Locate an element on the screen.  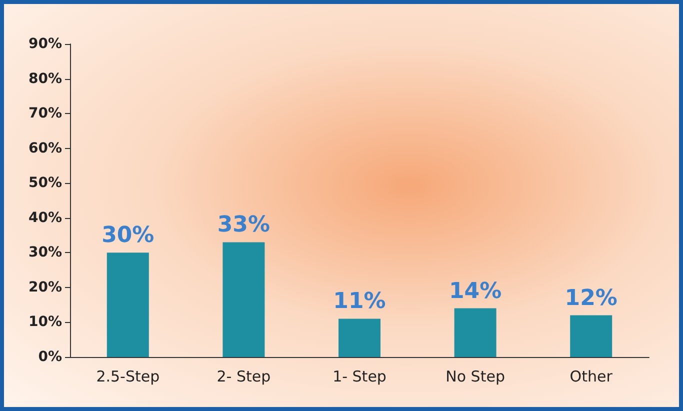
data-label: 11% is located at coordinates (359, 301).